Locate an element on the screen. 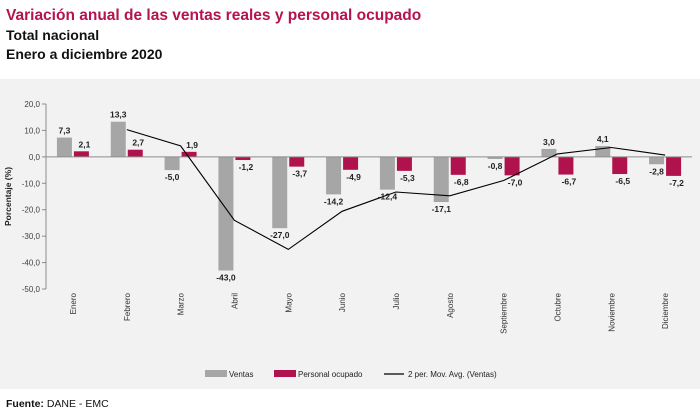  x-category-label: Enero is located at coordinates (73, 303).